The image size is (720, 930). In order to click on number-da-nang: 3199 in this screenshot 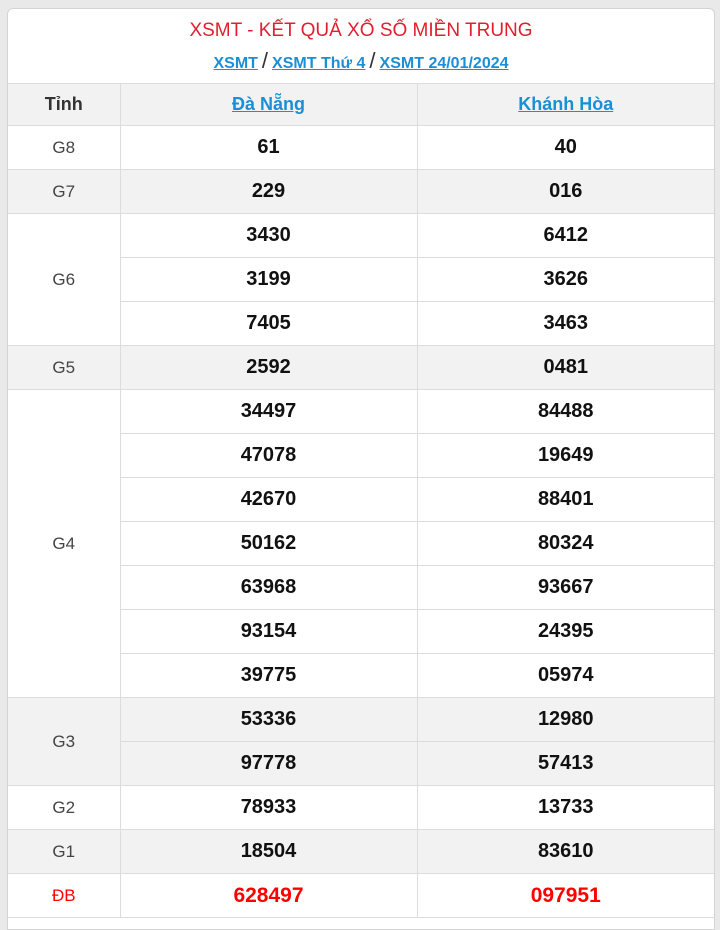, I will do `click(269, 279)`.